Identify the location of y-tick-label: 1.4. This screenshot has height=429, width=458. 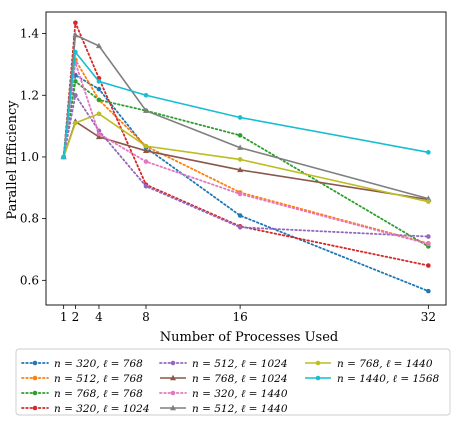
(29, 34).